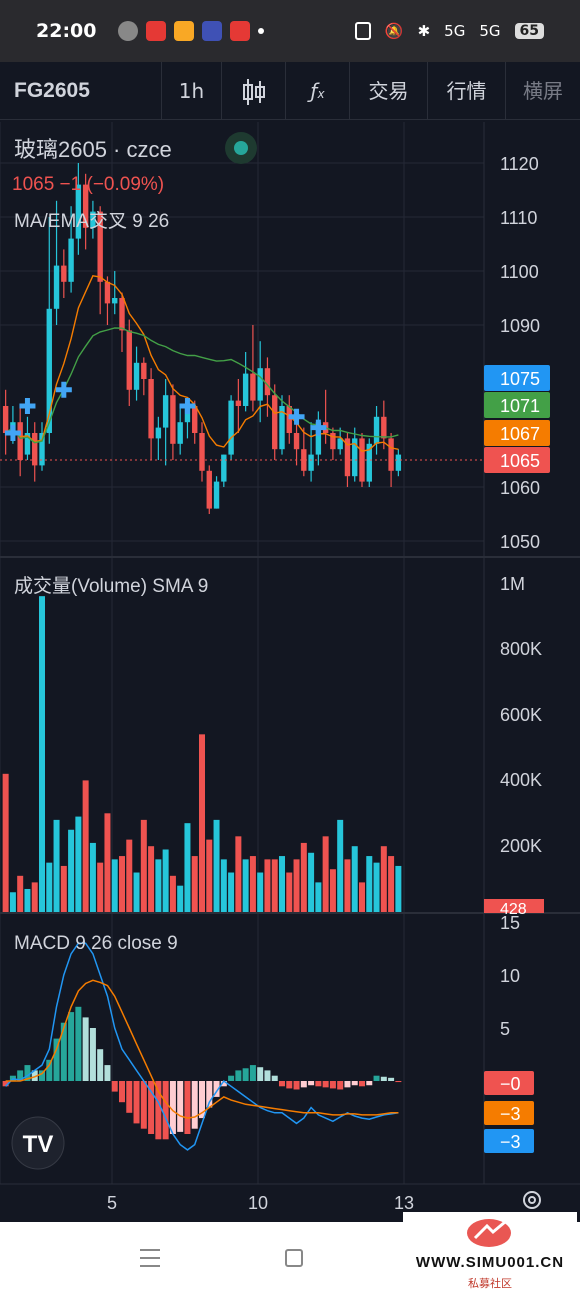 The width and height of the screenshot is (580, 1295). Describe the element at coordinates (490, 1283) in the screenshot. I see `watermark-subtitle: 私募社区` at that location.